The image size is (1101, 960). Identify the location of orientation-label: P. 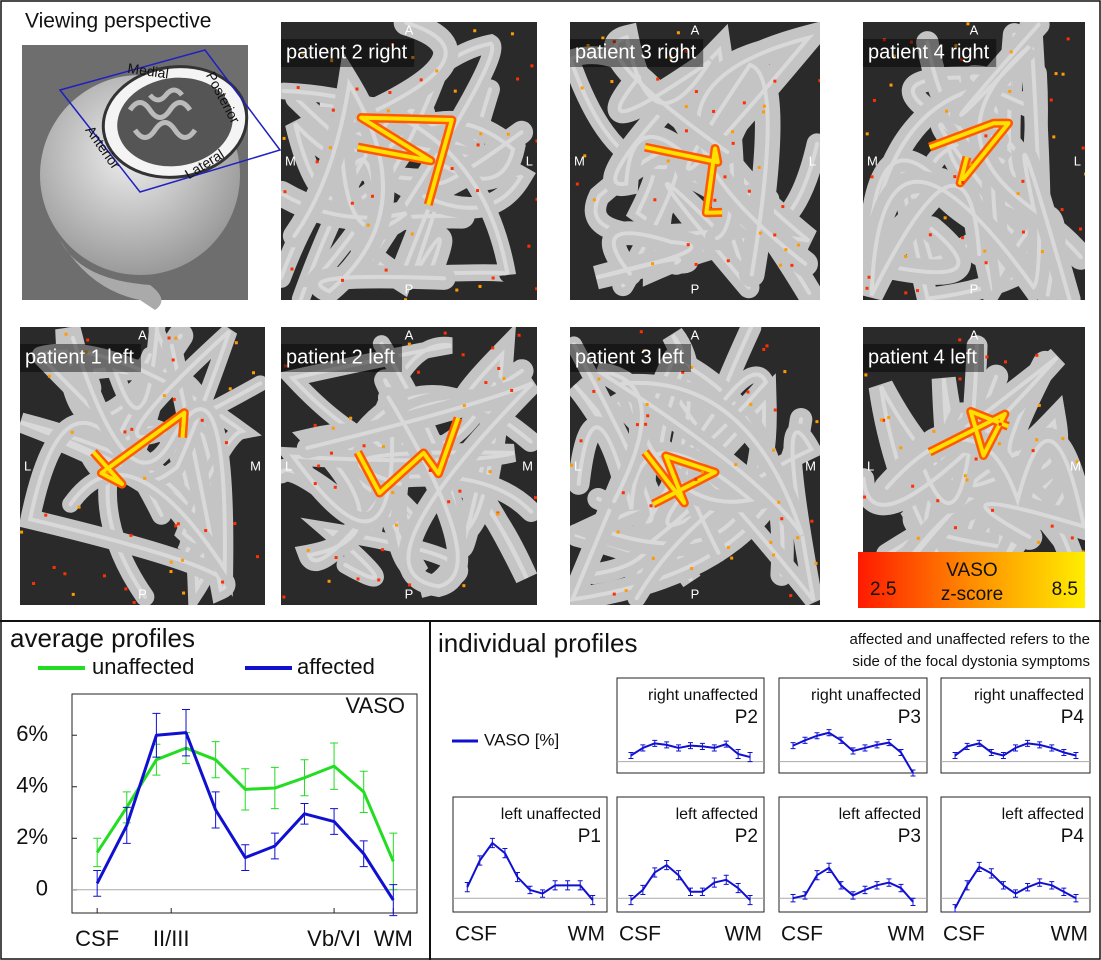
(695, 593).